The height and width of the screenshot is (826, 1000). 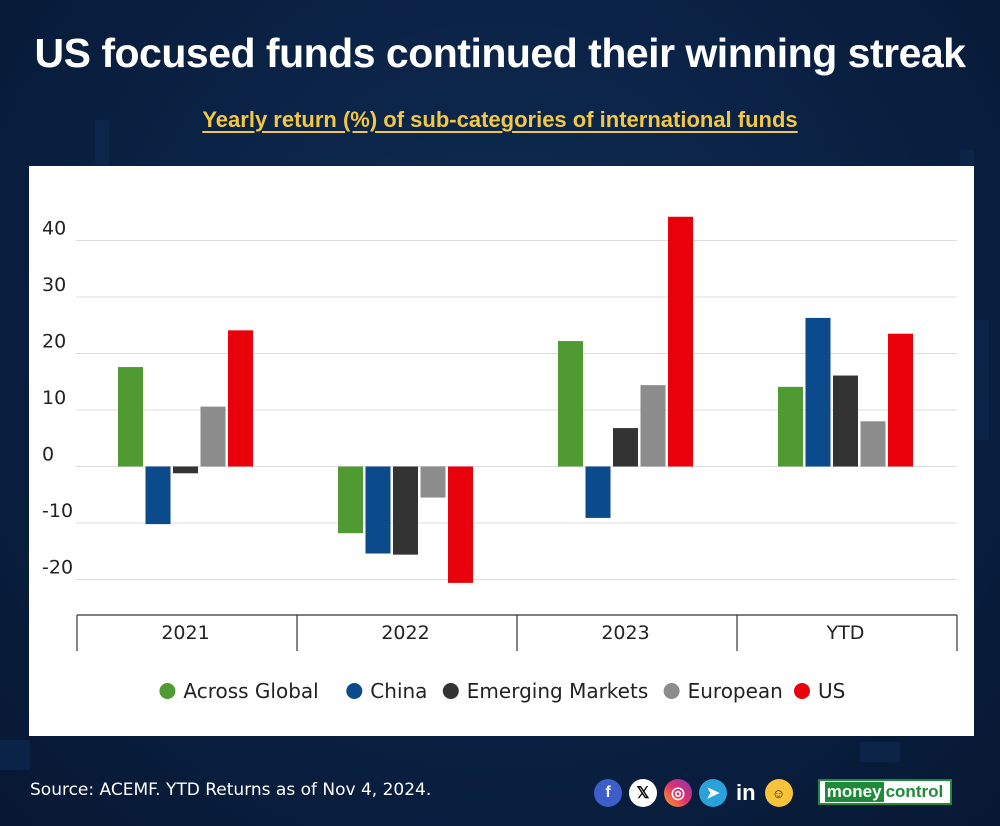 I want to click on y-tick-label: 20, so click(x=54, y=342).